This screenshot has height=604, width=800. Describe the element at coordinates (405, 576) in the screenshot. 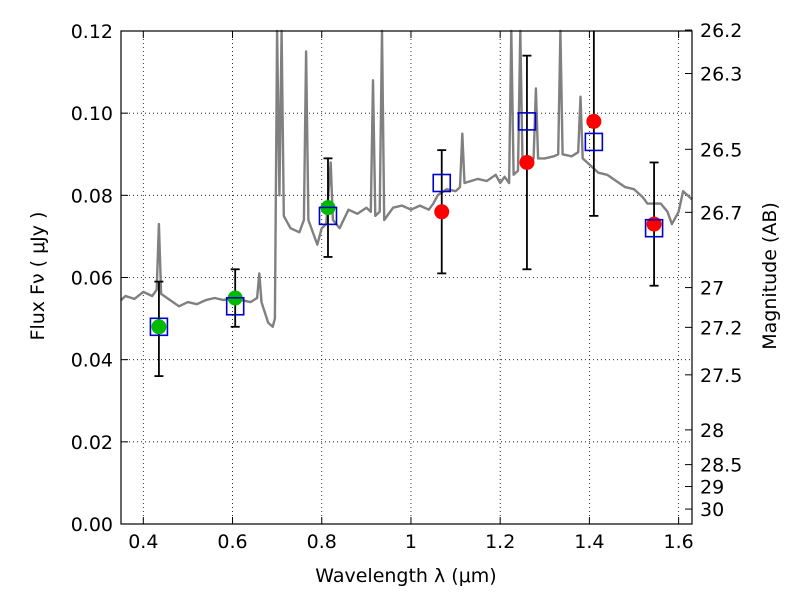

I see `x-axis-title: Wavelength λ (μm)` at that location.